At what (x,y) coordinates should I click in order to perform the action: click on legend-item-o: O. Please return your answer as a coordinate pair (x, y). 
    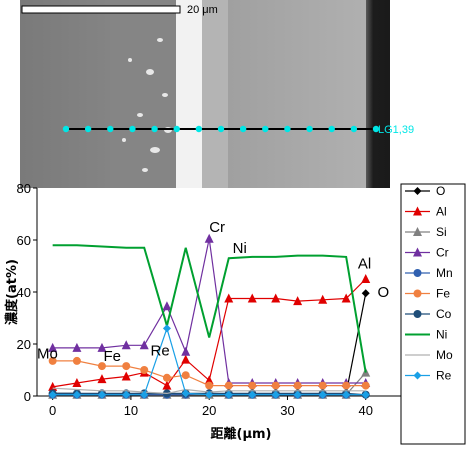
    Looking at the image, I should click on (425, 191).